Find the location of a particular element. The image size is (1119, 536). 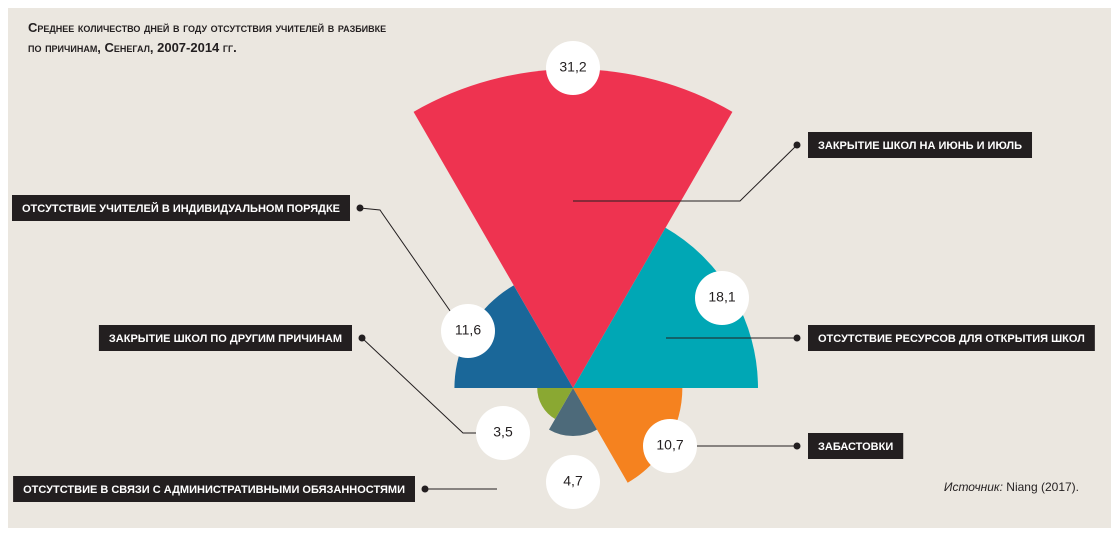

value-label: 10,7 is located at coordinates (669, 445).